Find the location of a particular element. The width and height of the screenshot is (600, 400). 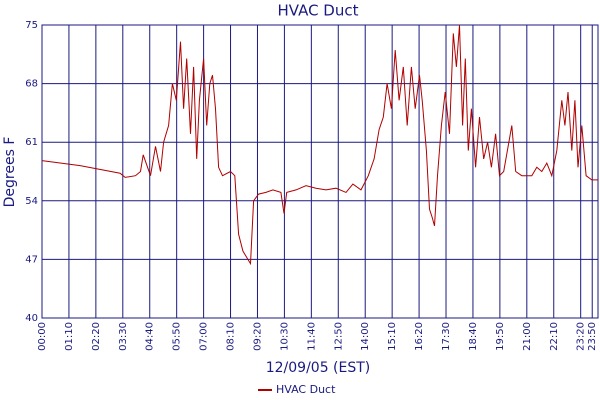

y-tick-label: 47 is located at coordinates (31, 259).